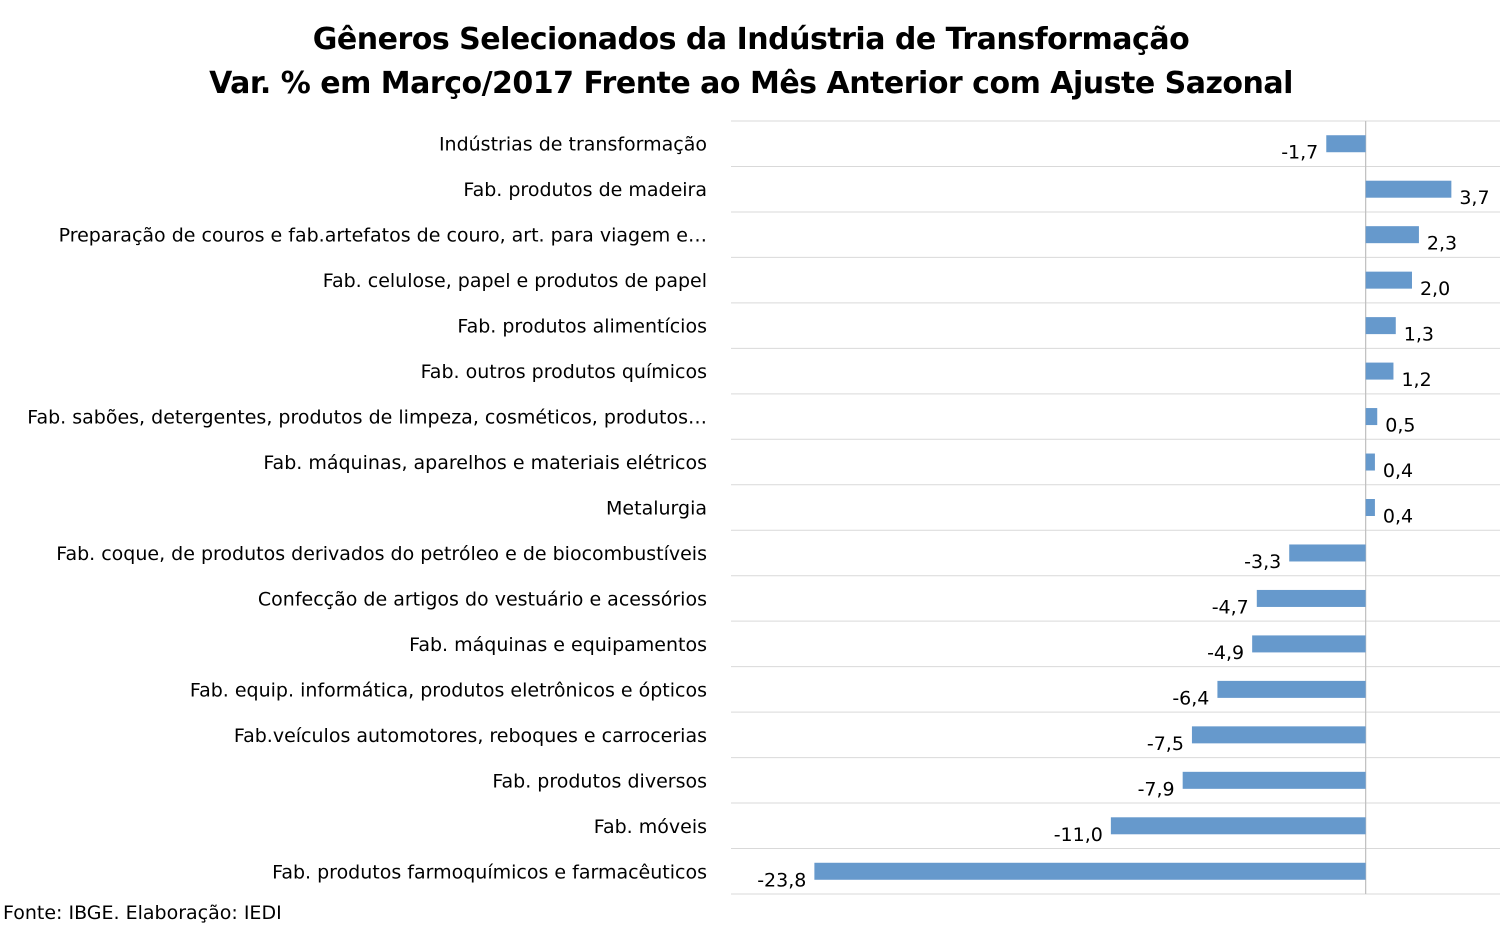  What do you see at coordinates (781, 880) in the screenshot?
I see `data-label: -23,8` at bounding box center [781, 880].